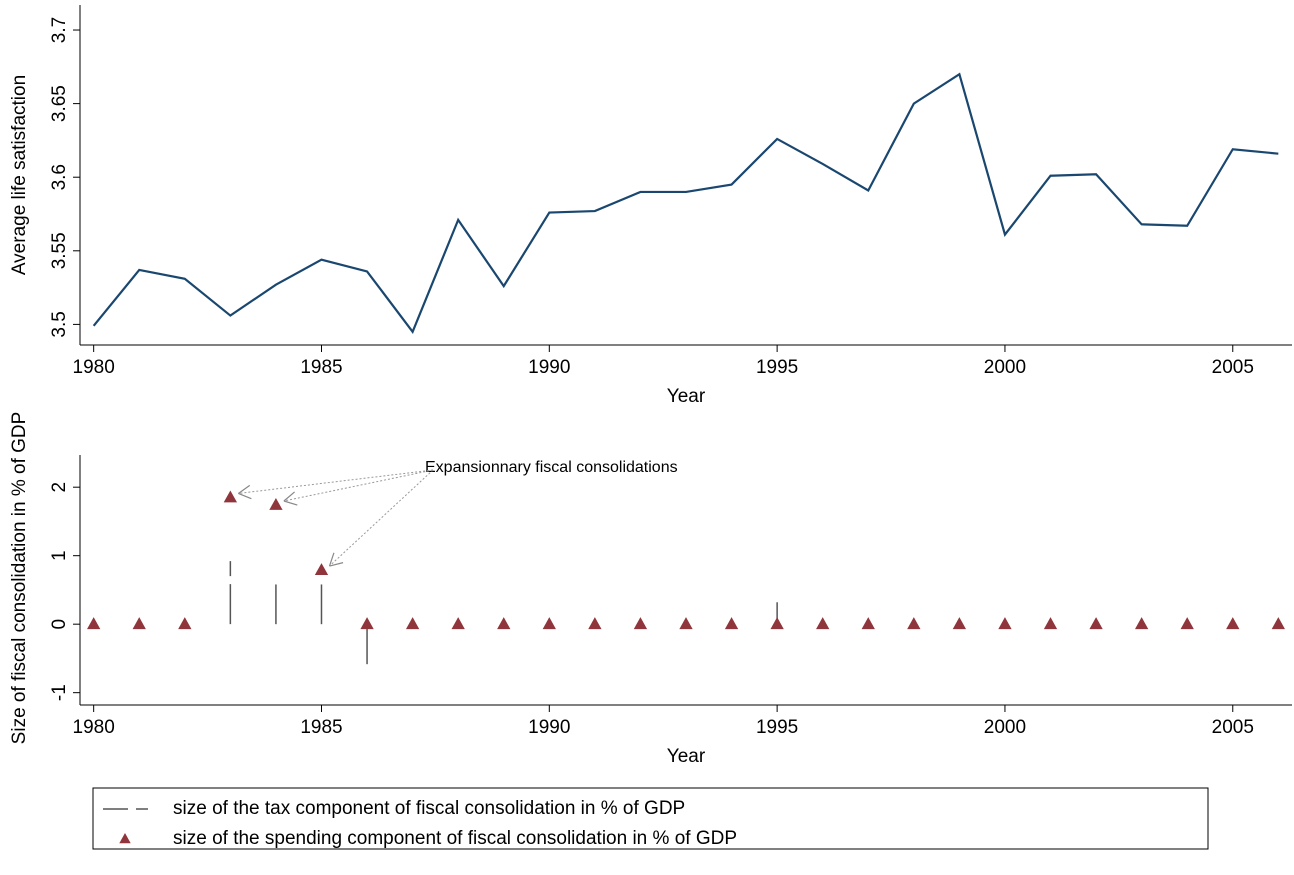 This screenshot has height=875, width=1294. I want to click on y-tick-label: 1, so click(59, 555).